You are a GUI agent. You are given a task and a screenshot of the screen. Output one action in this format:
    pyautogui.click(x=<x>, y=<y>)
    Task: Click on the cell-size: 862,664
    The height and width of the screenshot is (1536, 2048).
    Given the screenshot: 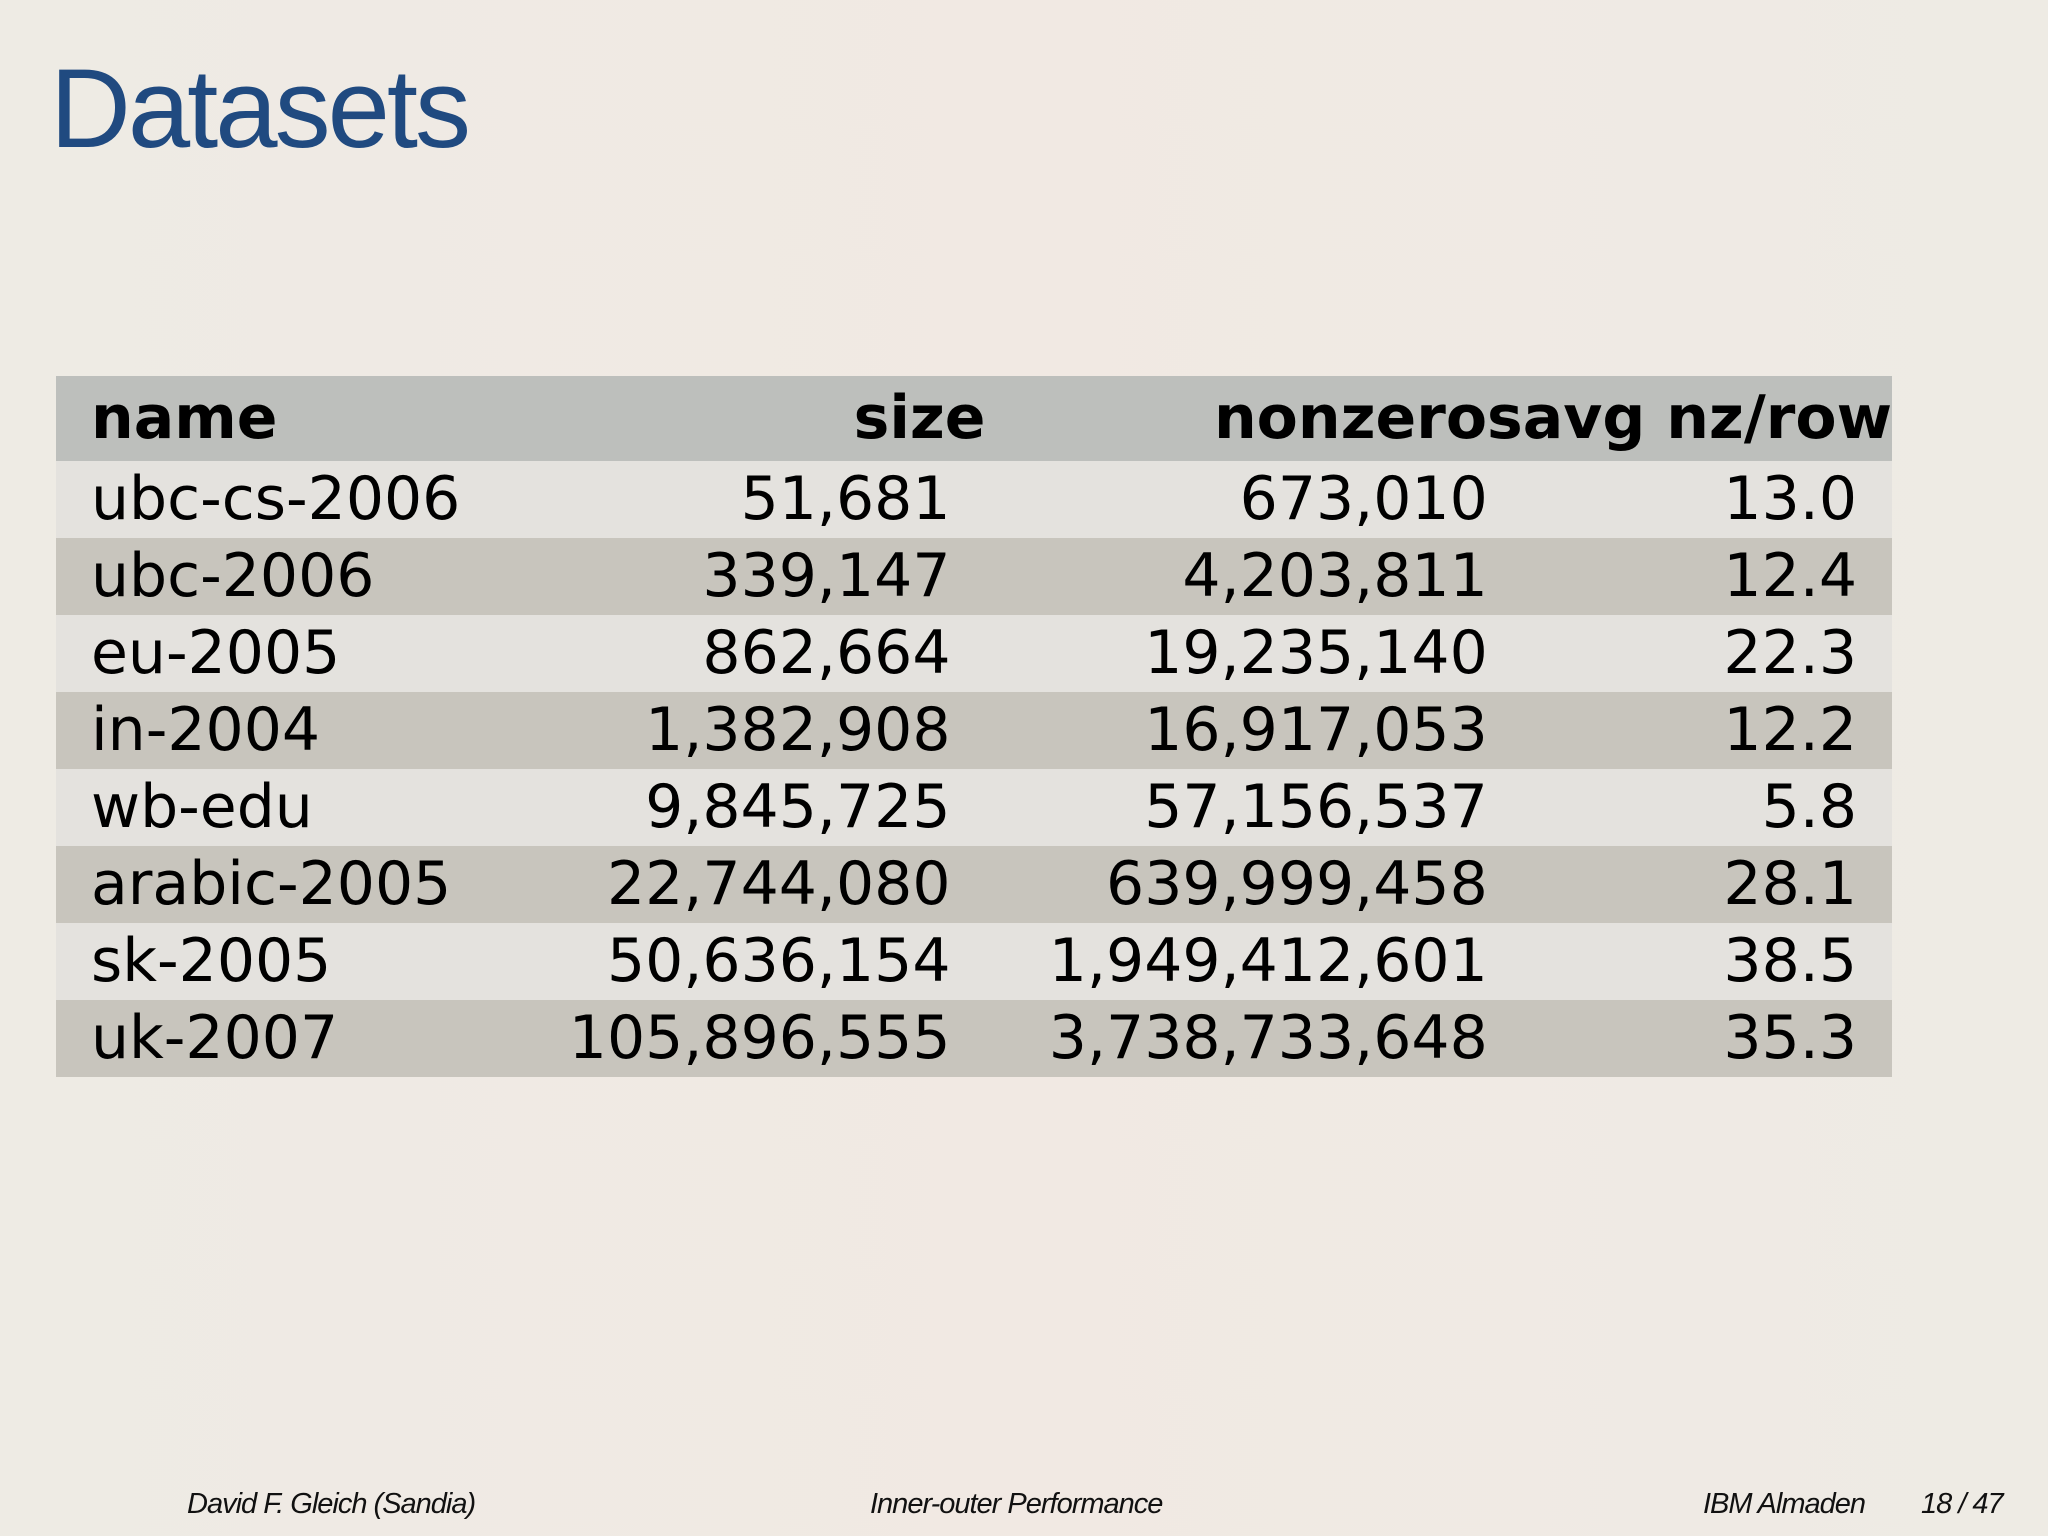 What is the action you would take?
    pyautogui.click(x=826, y=653)
    